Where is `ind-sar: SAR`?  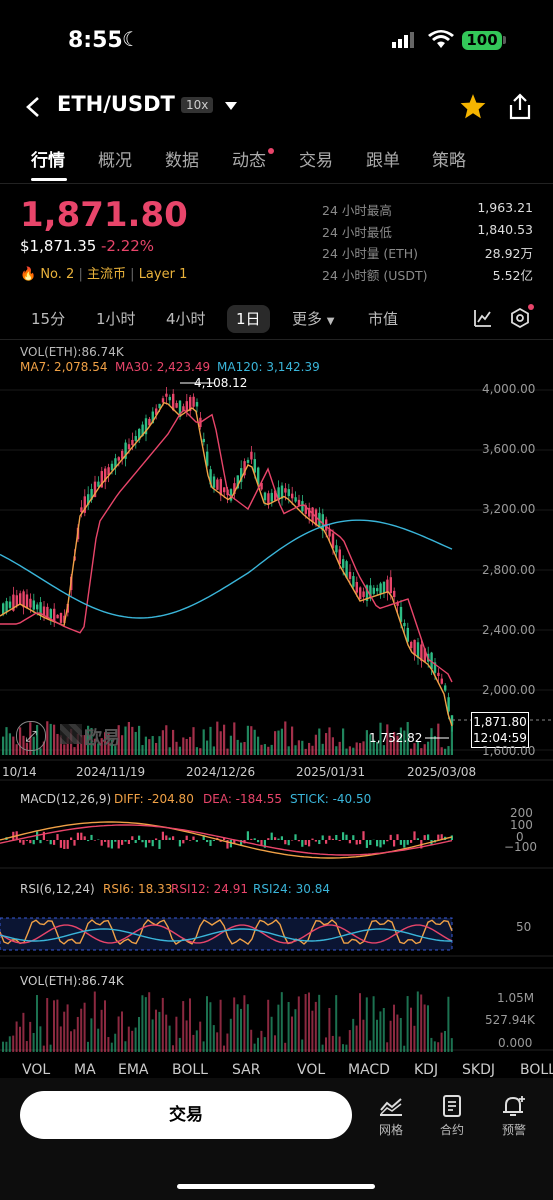 ind-sar: SAR is located at coordinates (246, 1070).